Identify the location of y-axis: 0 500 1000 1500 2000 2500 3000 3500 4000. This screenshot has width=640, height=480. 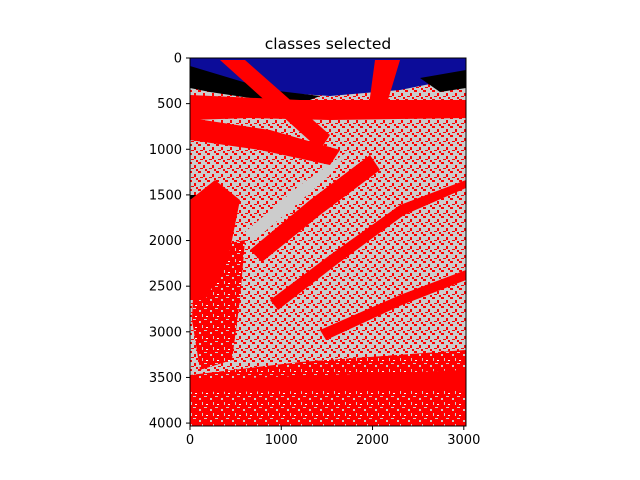
(169, 242).